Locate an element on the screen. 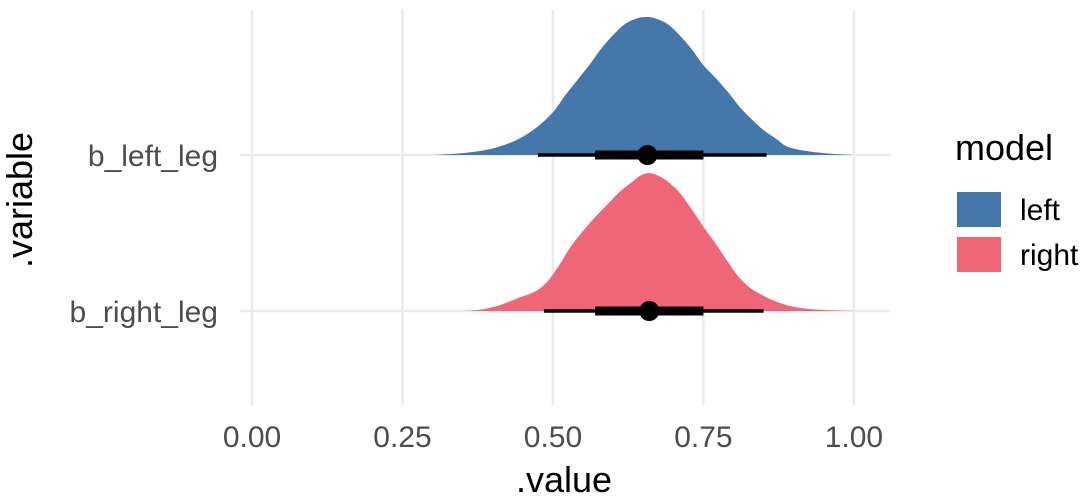 The height and width of the screenshot is (496, 1088). point-estimate-left is located at coordinates (647, 155).